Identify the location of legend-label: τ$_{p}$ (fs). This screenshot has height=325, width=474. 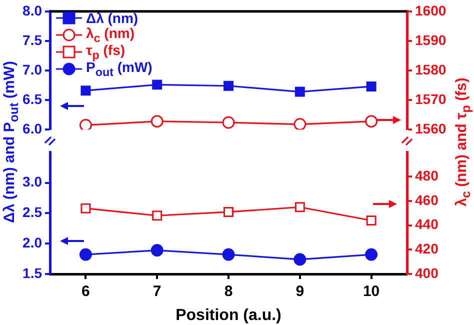
(106, 52).